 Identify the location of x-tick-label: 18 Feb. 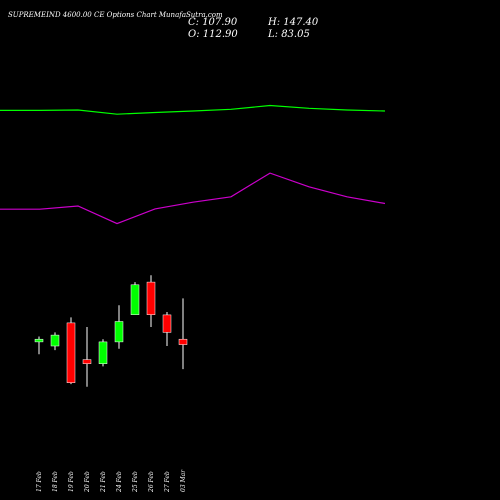
(55, 481).